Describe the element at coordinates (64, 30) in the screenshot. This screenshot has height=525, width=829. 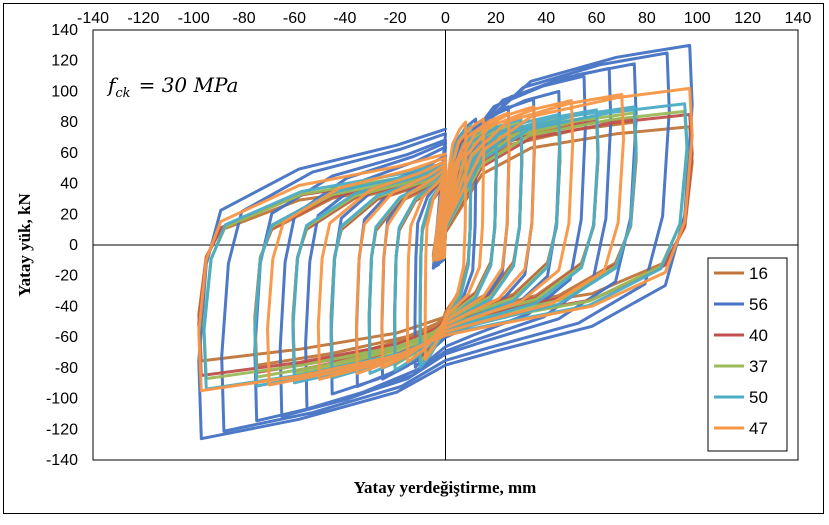
I see `y-tick-label: 140` at that location.